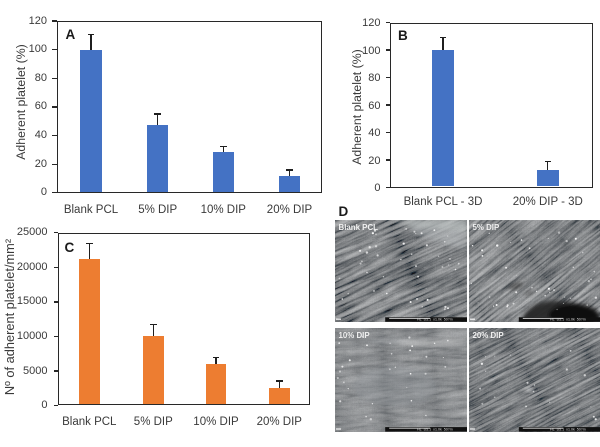 The height and width of the screenshot is (447, 600). What do you see at coordinates (486, 227) in the screenshot?
I see `svg-text: 5% DIP` at bounding box center [486, 227].